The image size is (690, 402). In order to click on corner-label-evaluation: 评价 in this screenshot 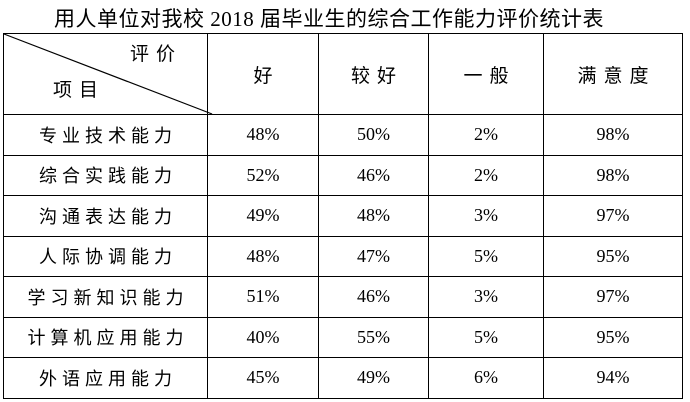, I will do `click(156, 54)`.